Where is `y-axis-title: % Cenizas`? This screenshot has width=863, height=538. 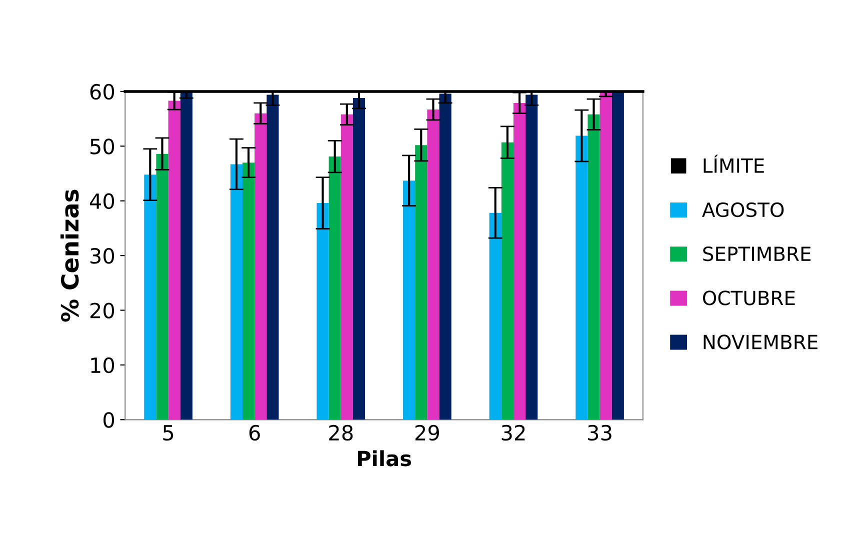
y-axis-title: % Cenizas is located at coordinates (69, 256).